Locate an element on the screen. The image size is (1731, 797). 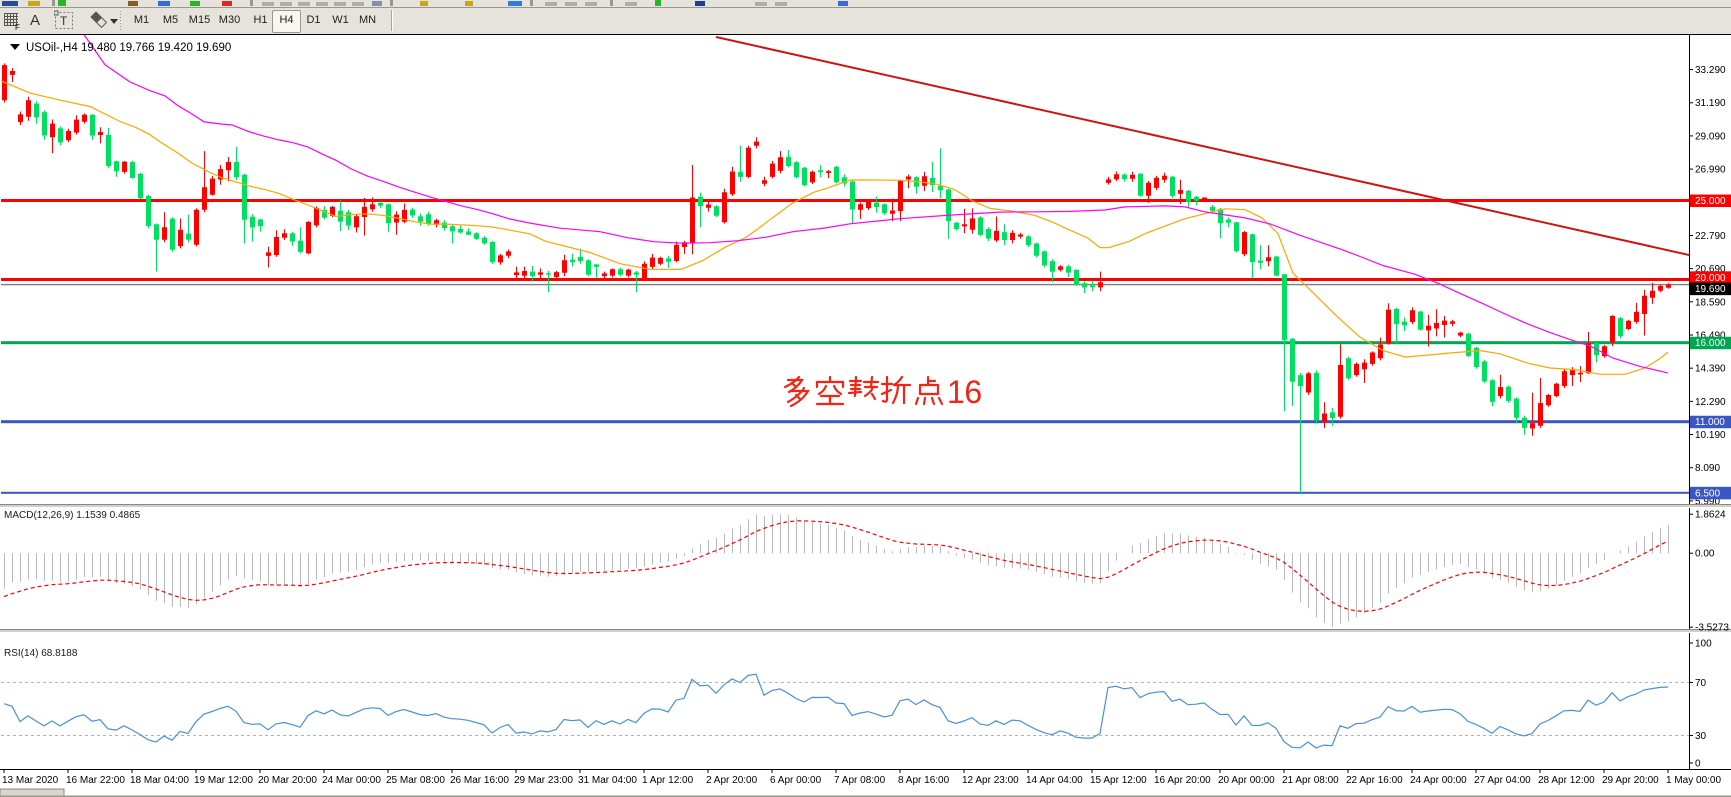
timeframe-button-w1: W1 is located at coordinates (340, 20).